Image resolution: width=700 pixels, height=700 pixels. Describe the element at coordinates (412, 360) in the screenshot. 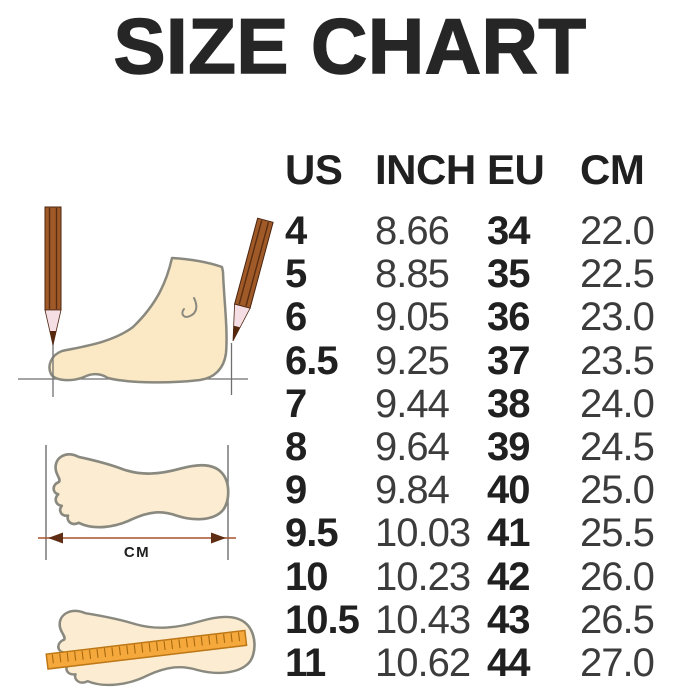

I see `table-cell: 9.25` at that location.